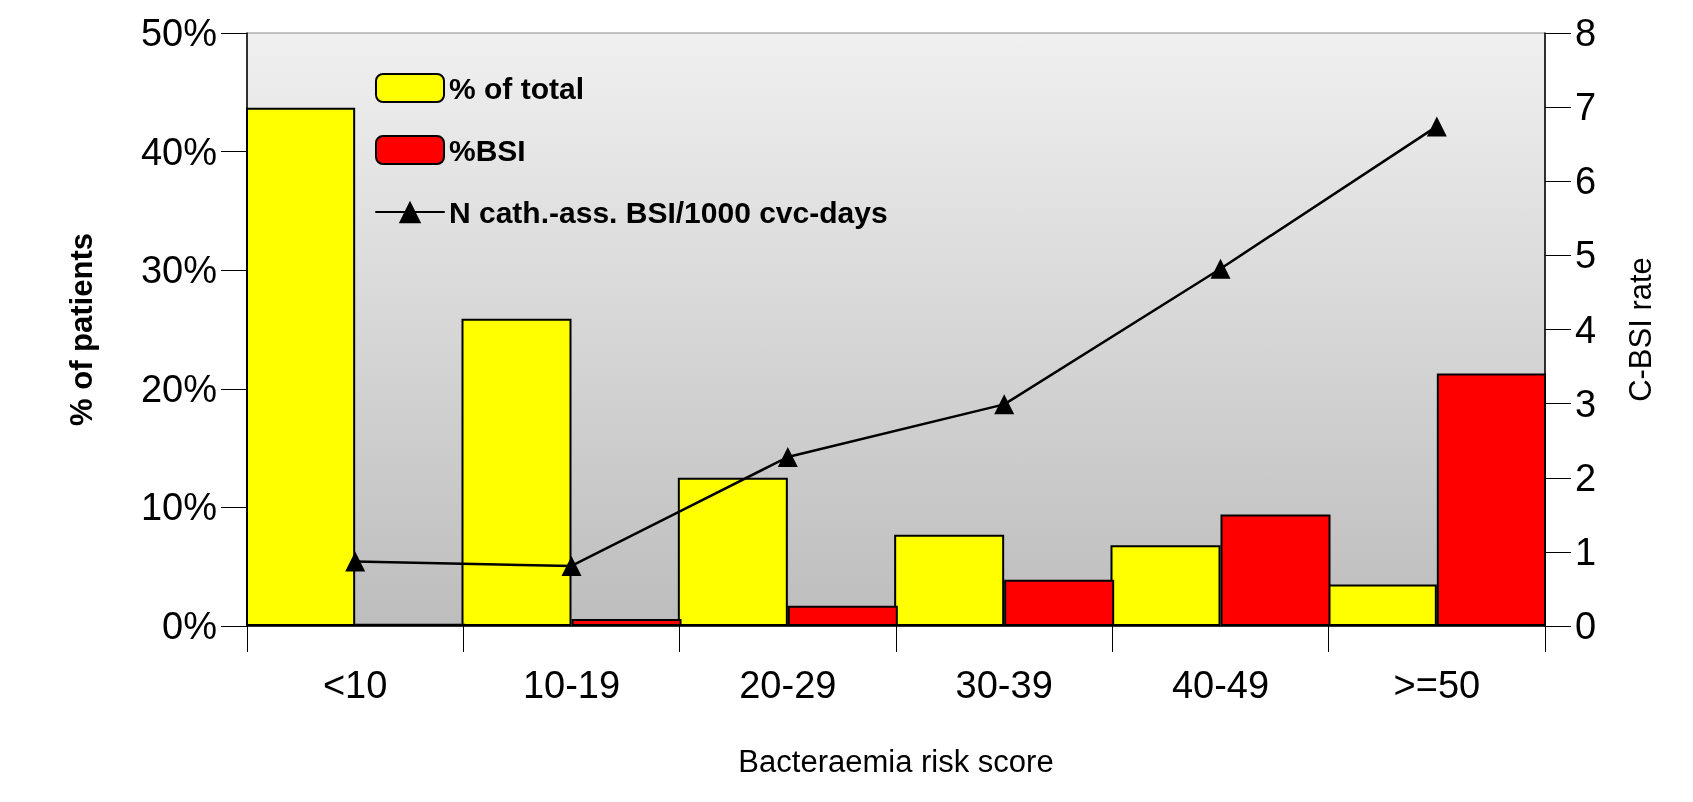 This screenshot has width=1693, height=802. What do you see at coordinates (178, 507) in the screenshot?
I see `y-tick-label: 10%` at bounding box center [178, 507].